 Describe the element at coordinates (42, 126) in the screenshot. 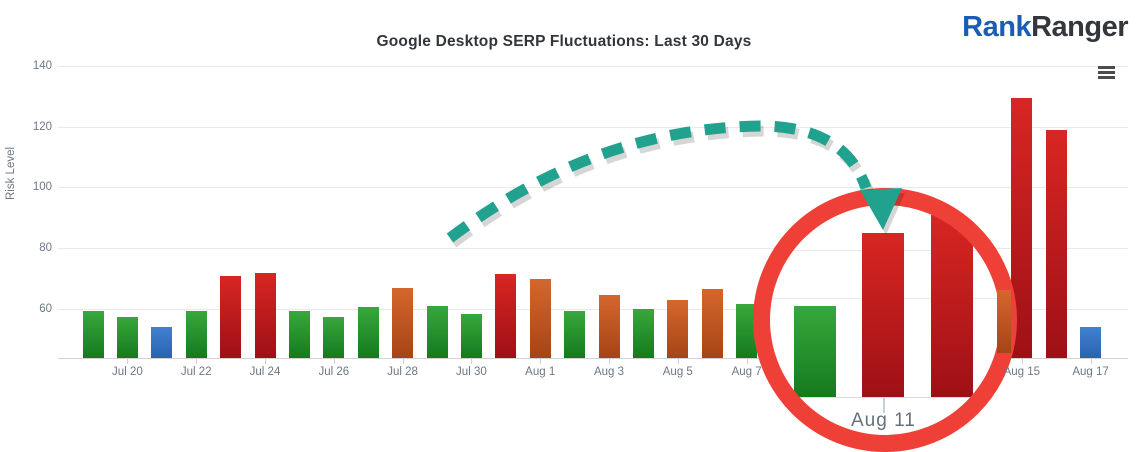

I see `y-axis-label-120: 120` at that location.